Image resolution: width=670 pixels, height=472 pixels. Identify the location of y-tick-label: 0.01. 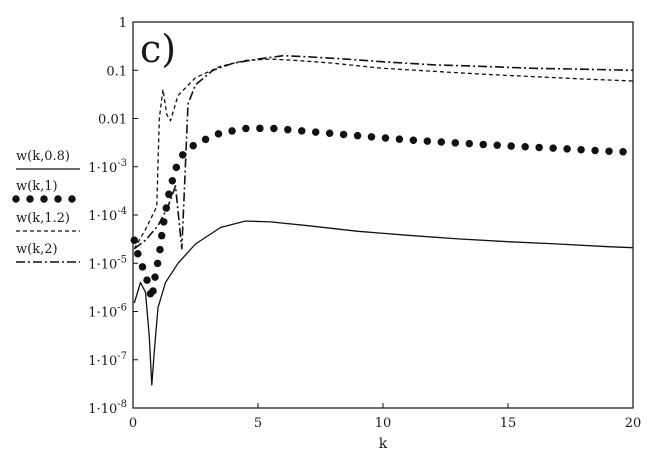
(112, 120).